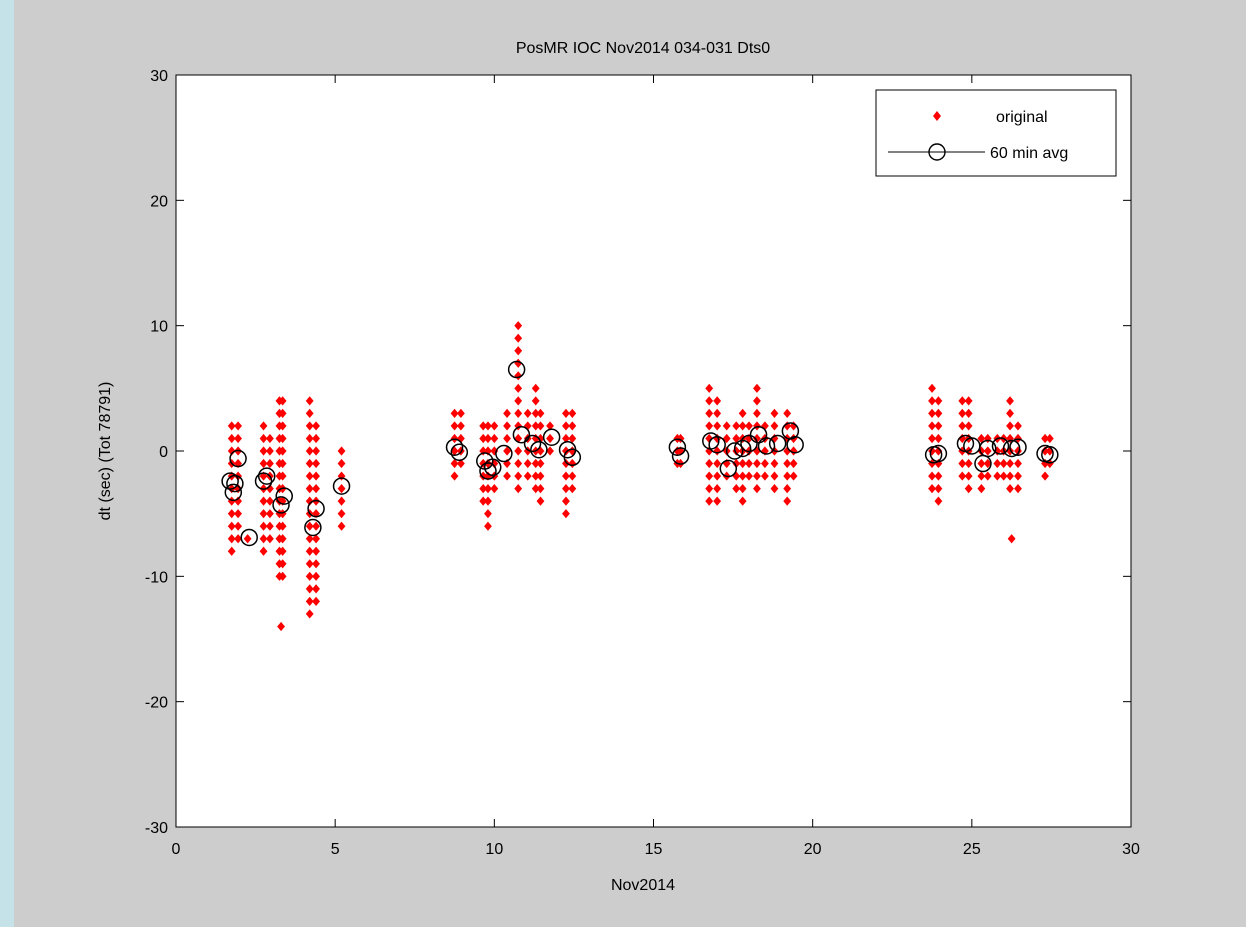  What do you see at coordinates (176, 849) in the screenshot?
I see `x-tick-label: 0` at bounding box center [176, 849].